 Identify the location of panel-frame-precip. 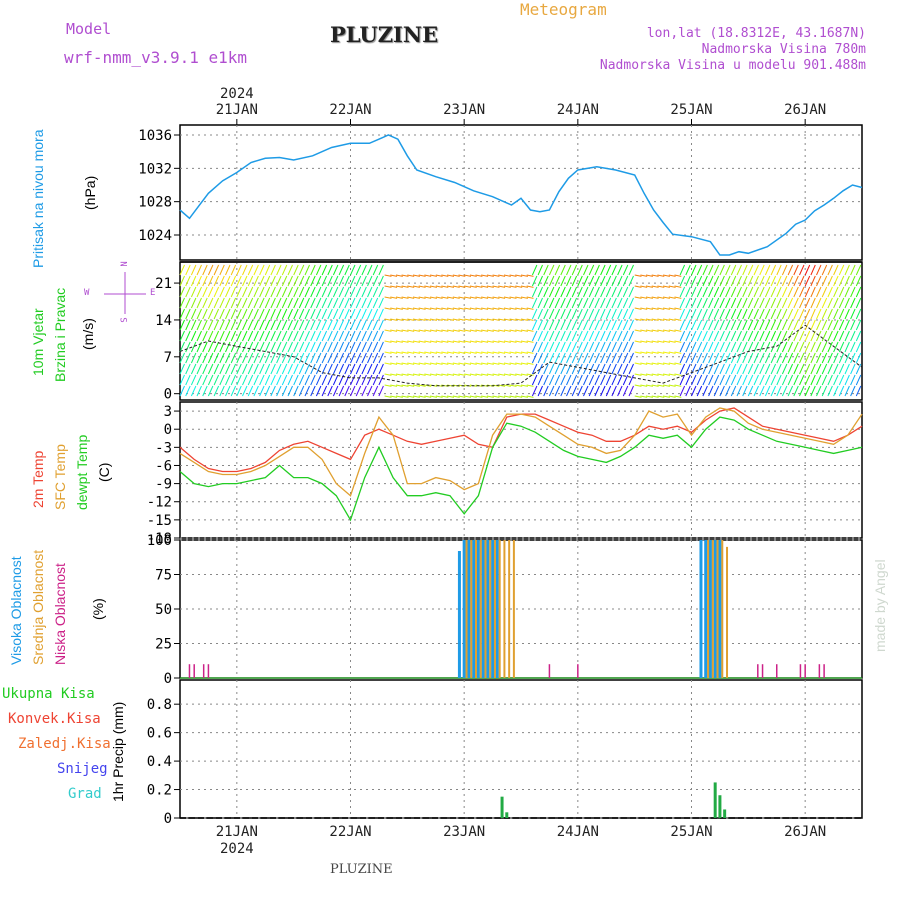
(521, 749).